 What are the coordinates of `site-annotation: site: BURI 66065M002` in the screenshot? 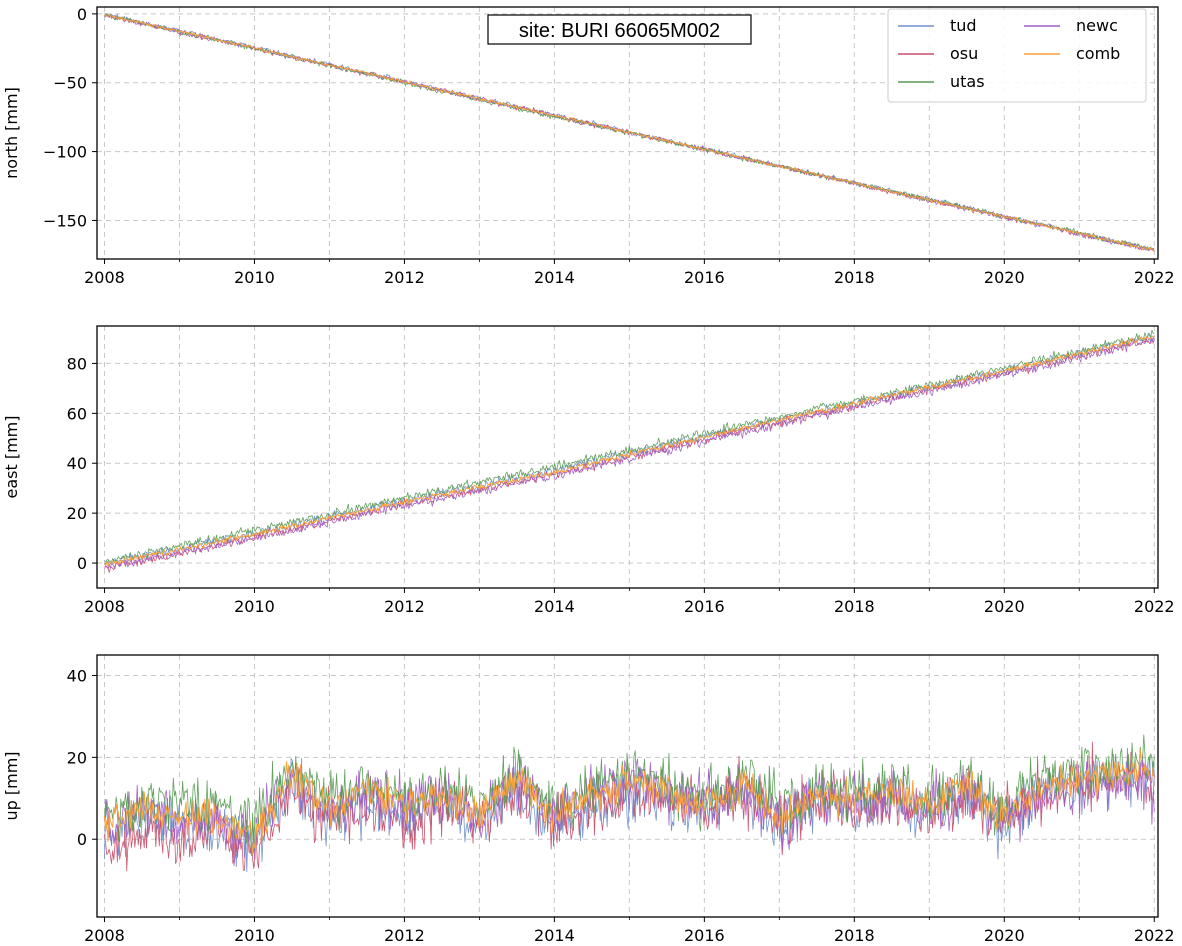 It's located at (619, 29).